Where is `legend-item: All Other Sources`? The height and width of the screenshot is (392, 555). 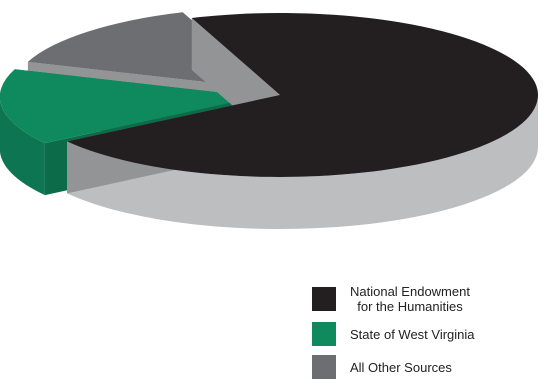
legend-item: All Other Sources is located at coordinates (432, 367).